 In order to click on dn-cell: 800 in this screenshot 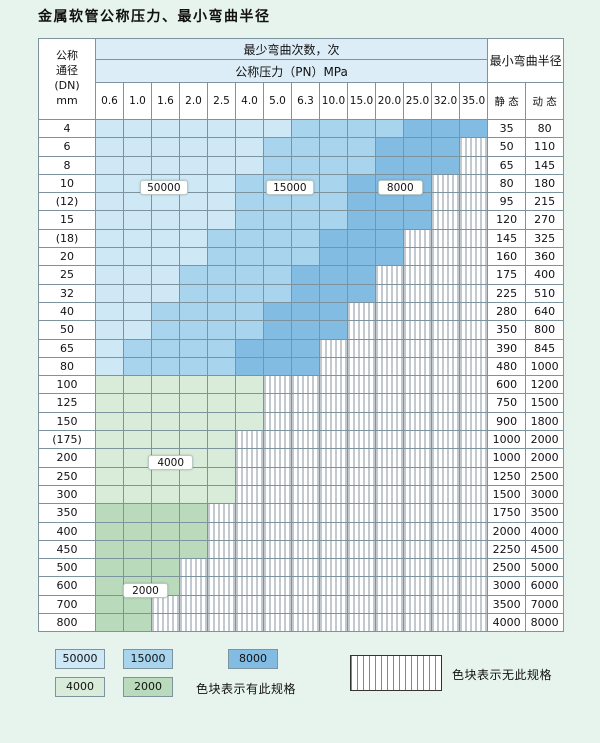, I will do `click(67, 623)`.